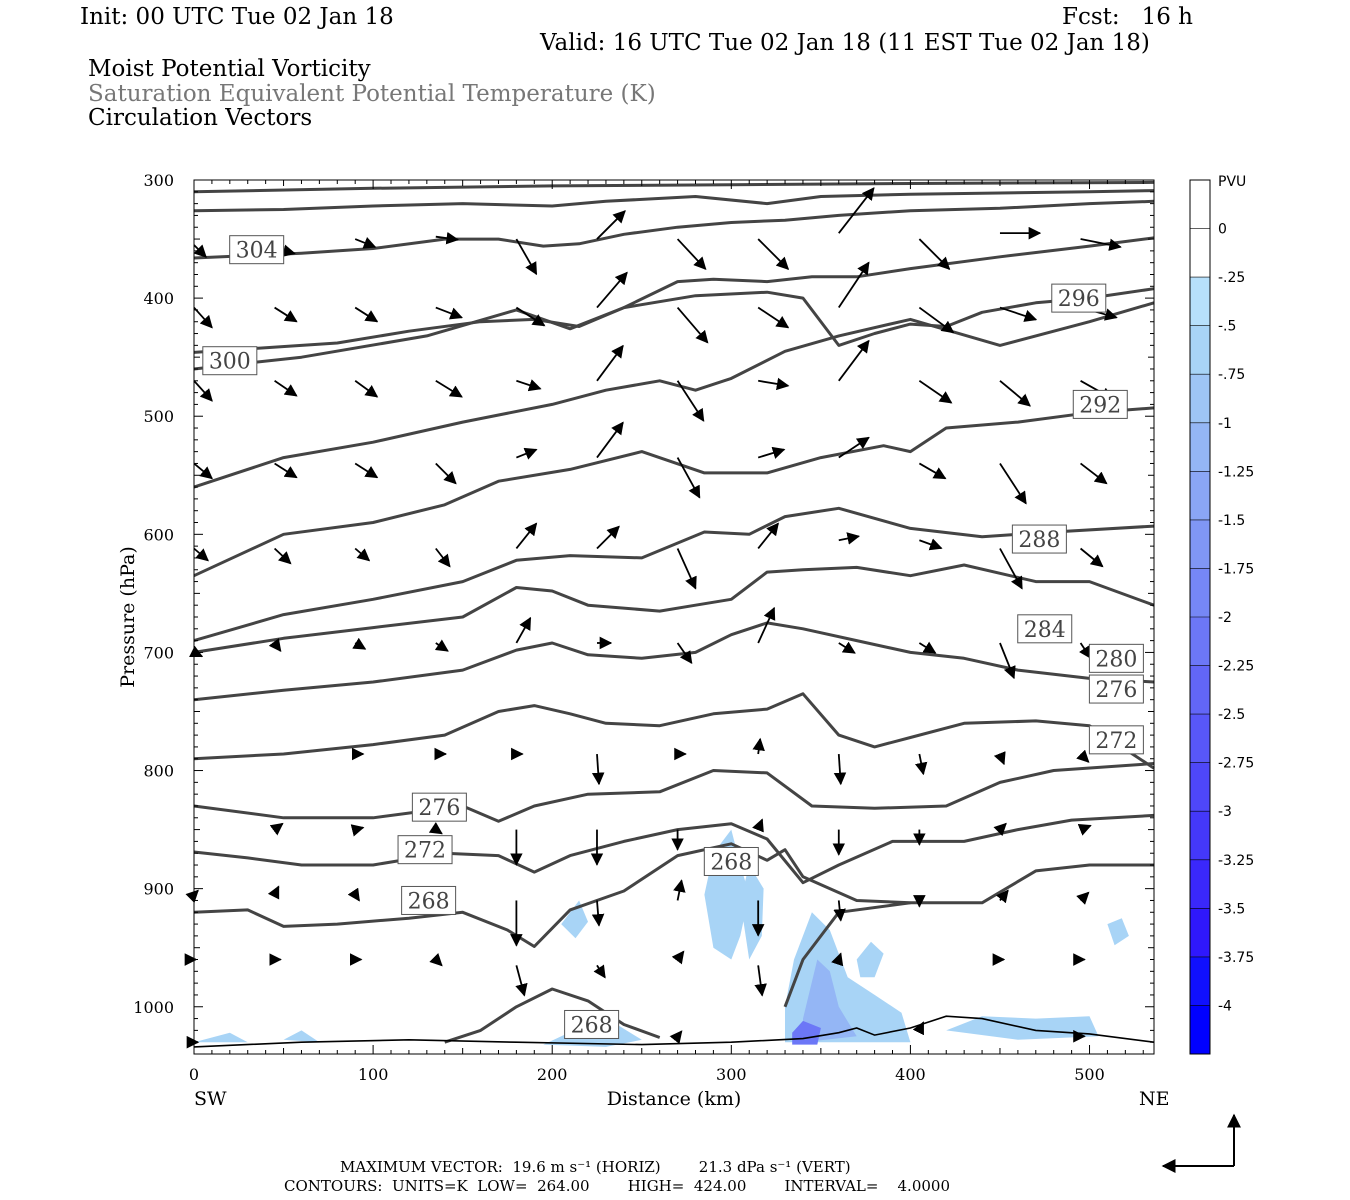 The height and width of the screenshot is (1200, 1350). Describe the element at coordinates (910, 1074) in the screenshot. I see `x-tick-label: 400` at that location.